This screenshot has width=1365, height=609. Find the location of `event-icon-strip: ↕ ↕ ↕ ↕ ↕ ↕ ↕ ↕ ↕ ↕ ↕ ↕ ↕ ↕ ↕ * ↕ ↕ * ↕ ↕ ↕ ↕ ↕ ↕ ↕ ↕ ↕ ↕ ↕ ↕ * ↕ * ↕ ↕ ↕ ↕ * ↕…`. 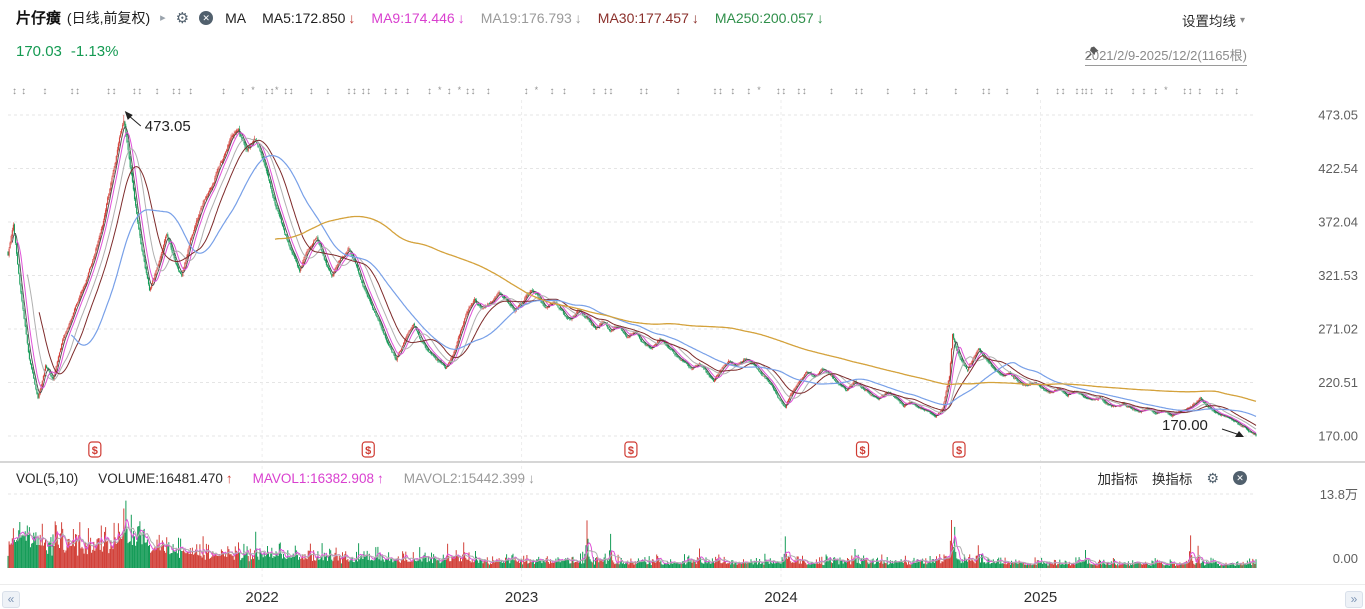

event-icon-strip: ↕ ↕ ↕ ↕ ↕ ↕ ↕ ↕ ↕ ↕ ↕ ↕ ↕ ↕ ↕ * ↕ ↕ * ↕ ↕ ↕ ↕ ↕ ↕ ↕ ↕ ↕ ↕ ↕ ↕ * ↕ * ↕ ↕ ↕ ↕ * ↕… is located at coordinates (625, 91).